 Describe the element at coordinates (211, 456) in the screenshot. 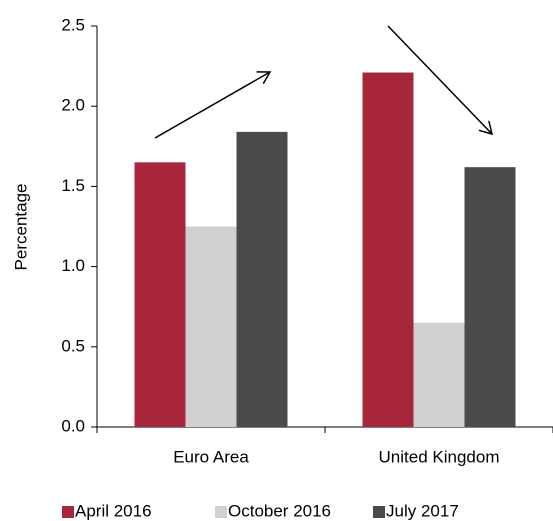

I see `x-tick-label: Euro Area` at that location.